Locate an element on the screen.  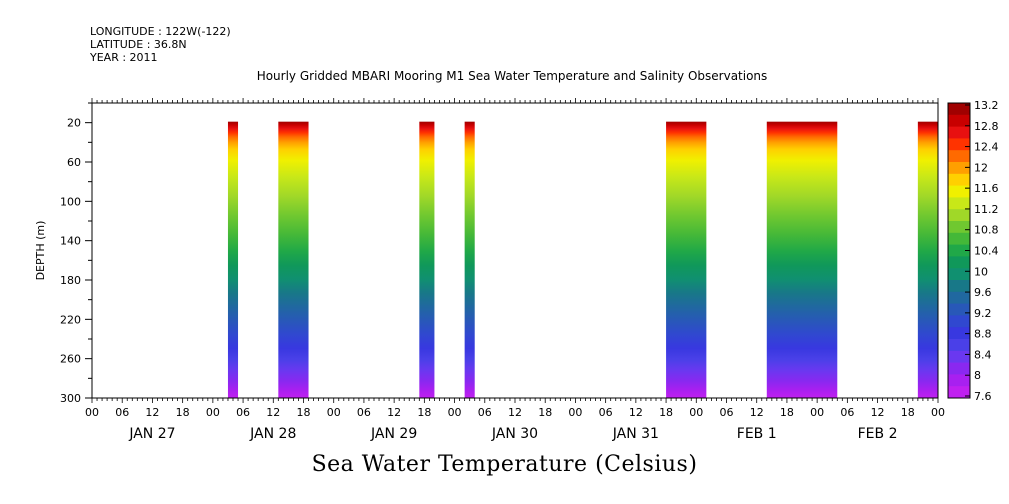
colorbar-label: 11.2 is located at coordinates (986, 209).